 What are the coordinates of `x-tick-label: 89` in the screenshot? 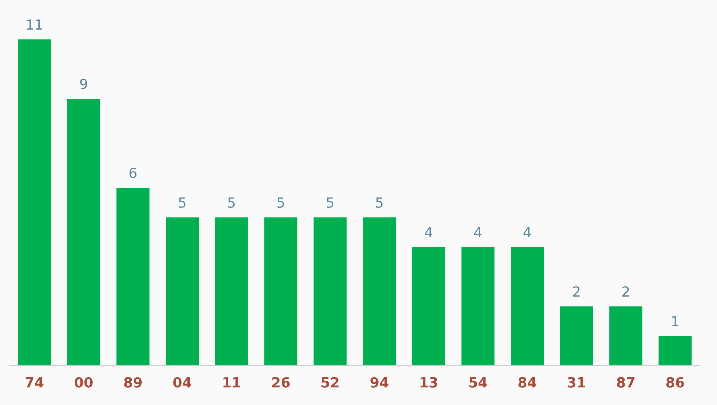 It's located at (133, 382).